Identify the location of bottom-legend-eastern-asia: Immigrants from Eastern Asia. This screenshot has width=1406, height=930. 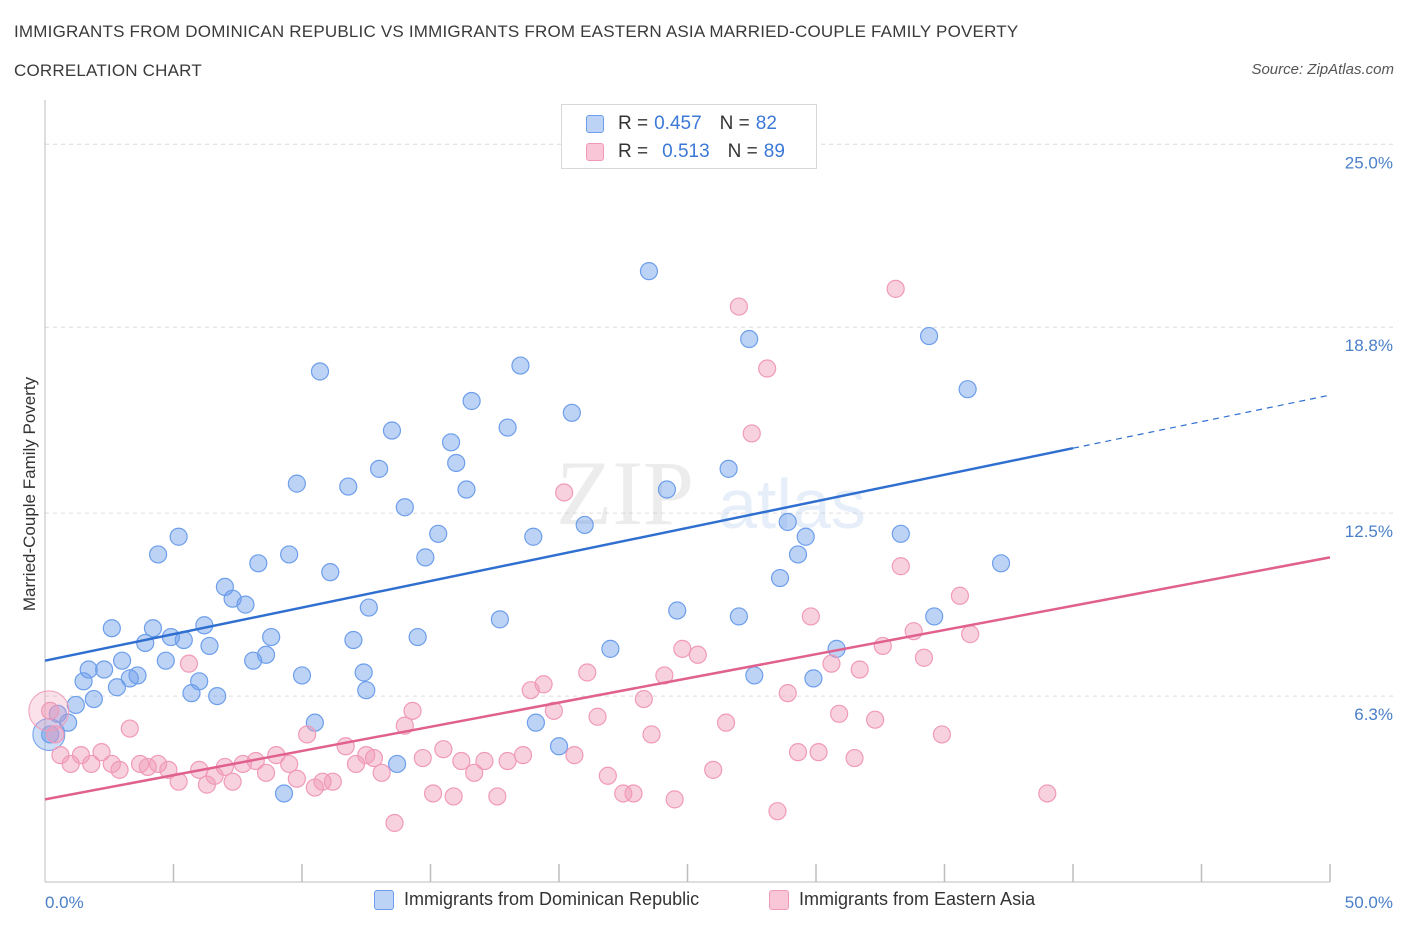
(902, 899).